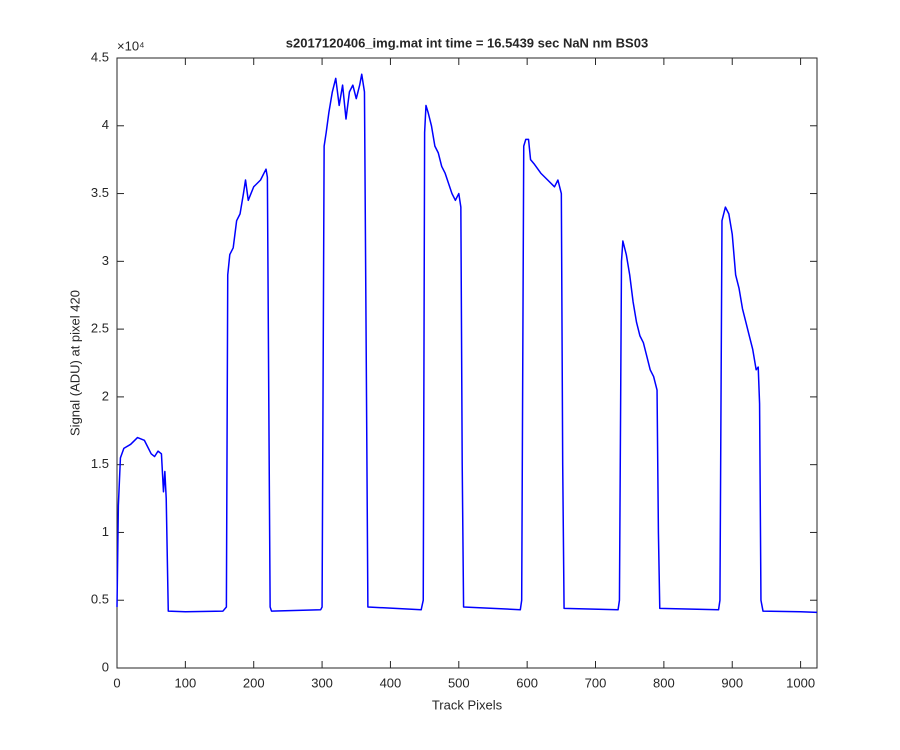 This screenshot has width=900, height=750. What do you see at coordinates (596, 682) in the screenshot?
I see `x-tick-label: 700` at bounding box center [596, 682].